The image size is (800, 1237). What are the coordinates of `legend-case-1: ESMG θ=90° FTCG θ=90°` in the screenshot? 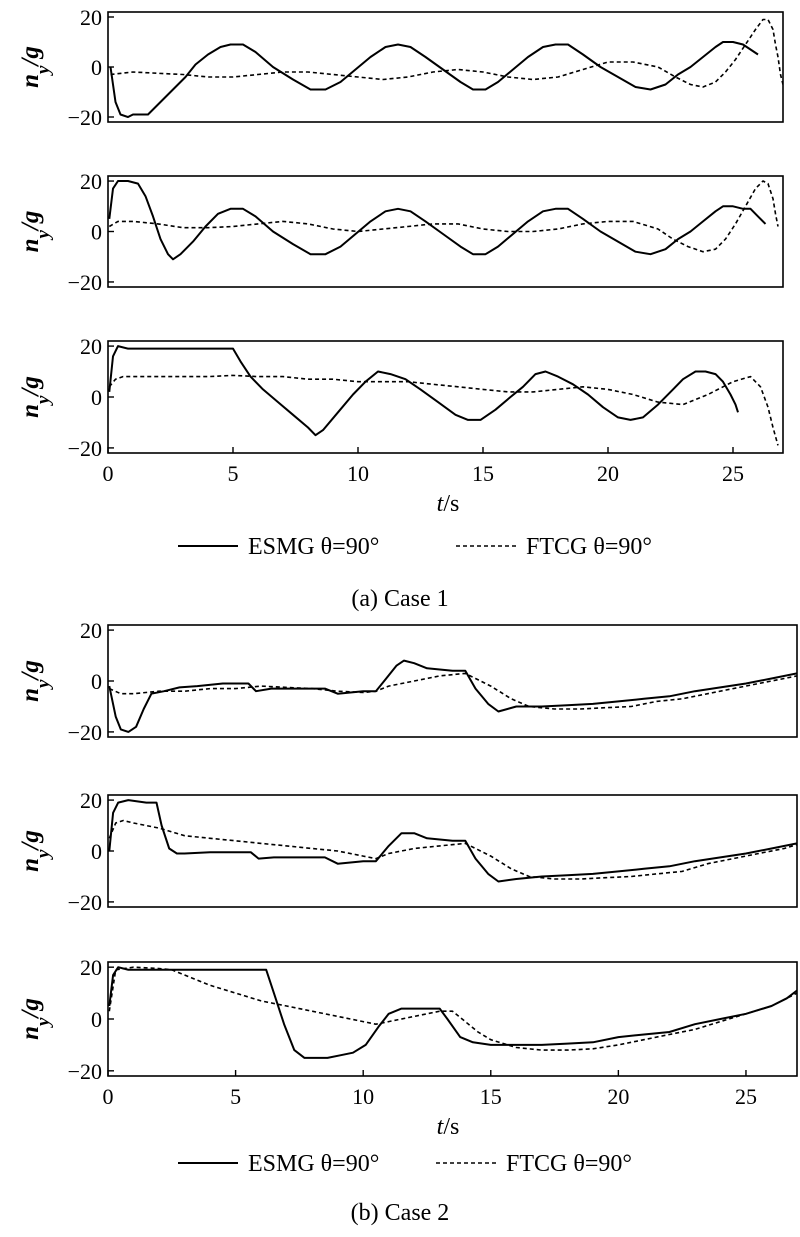 It's located at (415, 547).